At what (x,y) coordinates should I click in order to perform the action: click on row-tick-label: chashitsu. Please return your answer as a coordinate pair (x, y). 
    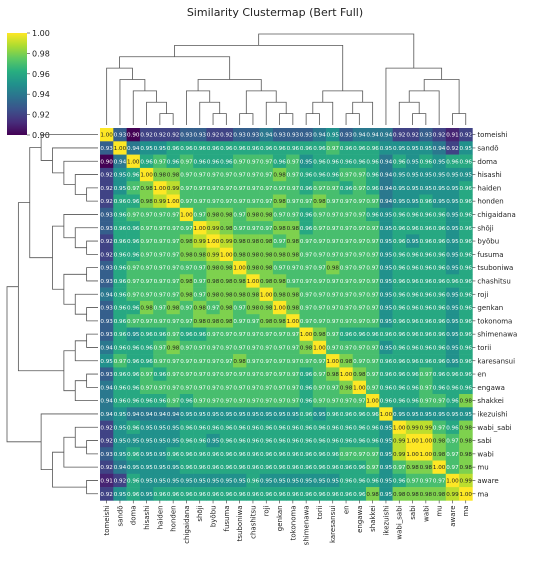
    Looking at the image, I should click on (493, 281).